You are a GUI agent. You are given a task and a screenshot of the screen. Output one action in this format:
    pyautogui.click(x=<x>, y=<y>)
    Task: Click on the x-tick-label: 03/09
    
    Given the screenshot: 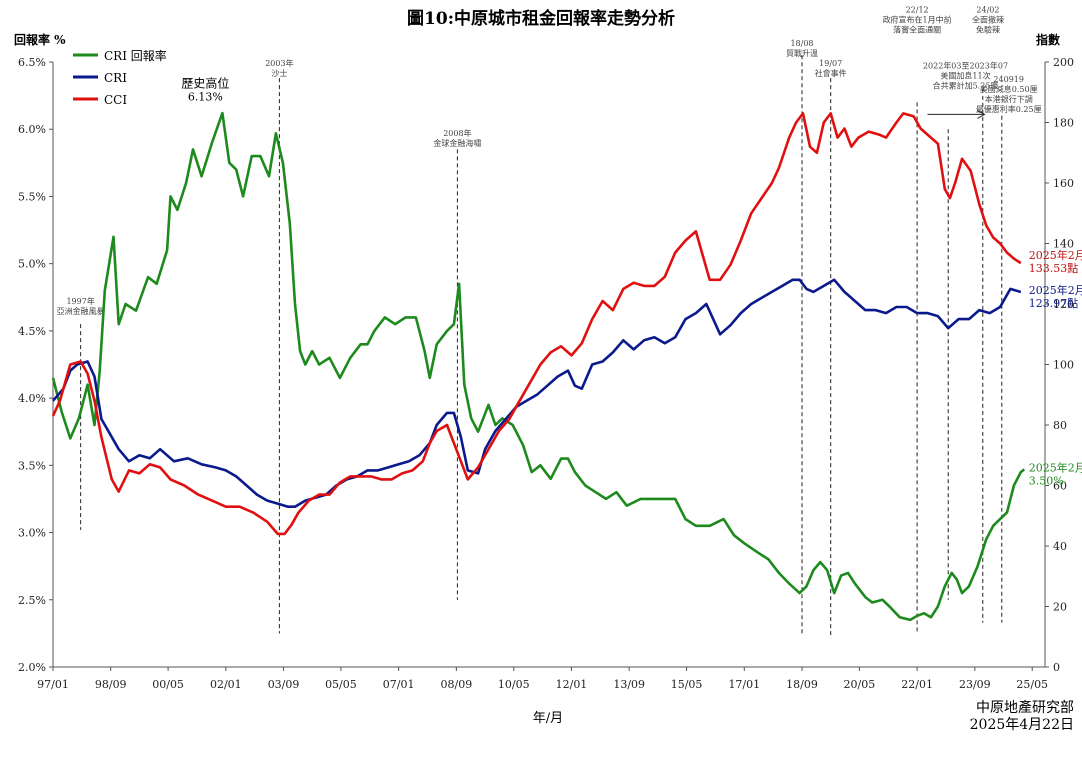 What is the action you would take?
    pyautogui.click(x=284, y=684)
    